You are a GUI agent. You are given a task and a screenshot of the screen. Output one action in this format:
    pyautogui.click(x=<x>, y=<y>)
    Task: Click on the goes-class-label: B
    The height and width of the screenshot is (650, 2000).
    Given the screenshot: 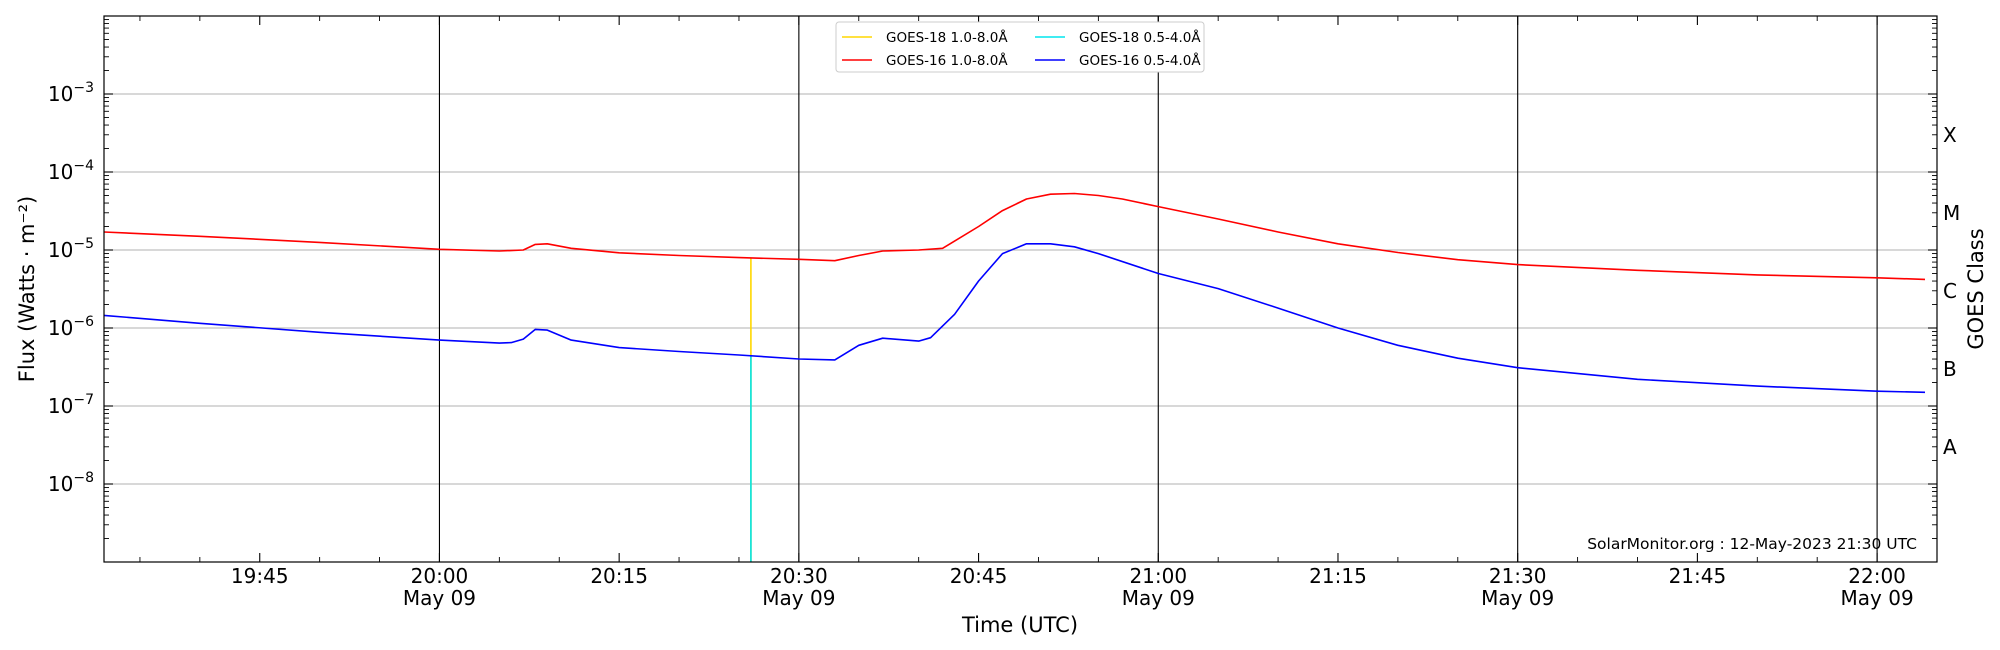 What is the action you would take?
    pyautogui.click(x=1950, y=369)
    